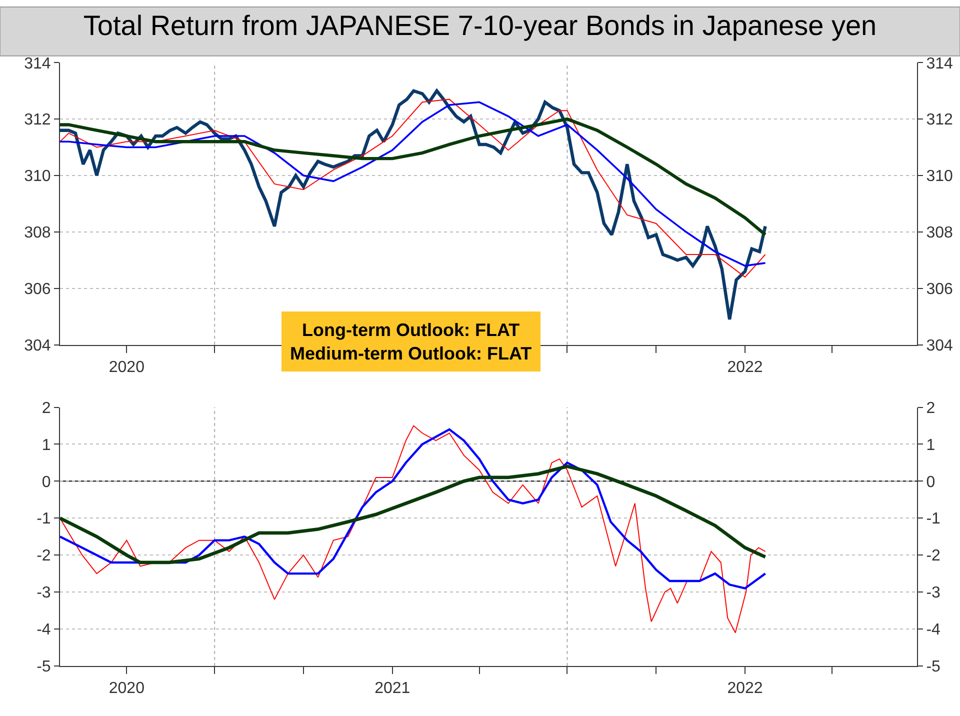 Image resolution: width=960 pixels, height=716 pixels. What do you see at coordinates (933, 667) in the screenshot?
I see `y2-tick-label: -5` at bounding box center [933, 667].